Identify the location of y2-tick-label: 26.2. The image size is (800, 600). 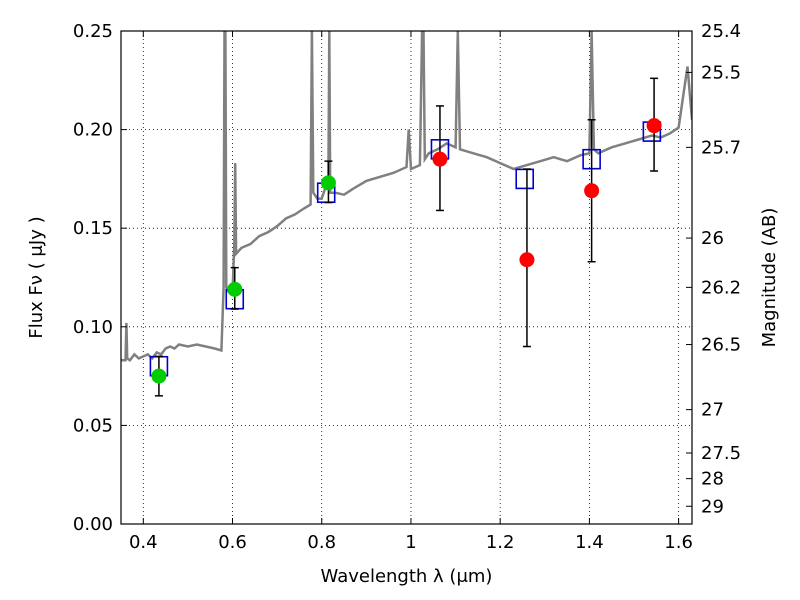
(721, 287).